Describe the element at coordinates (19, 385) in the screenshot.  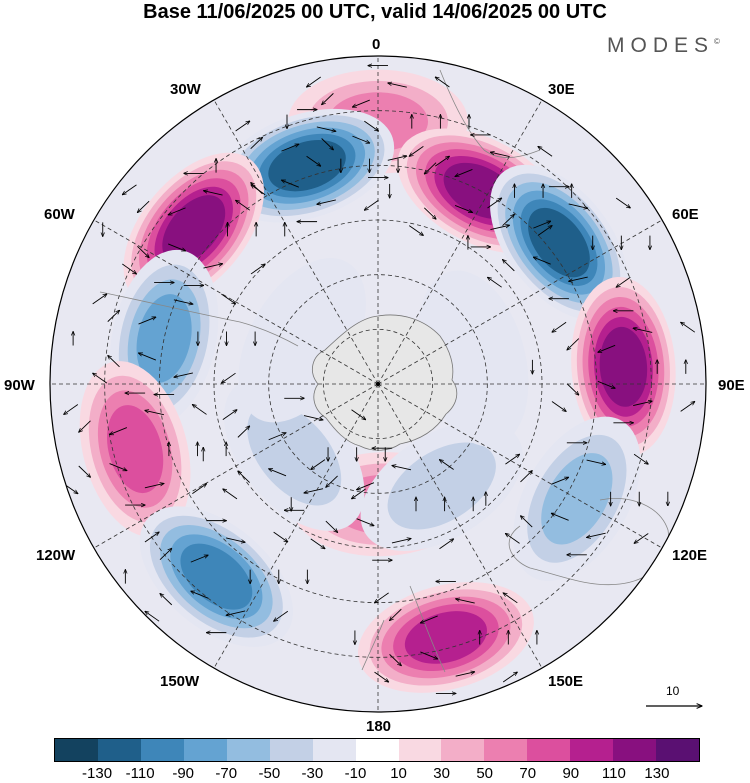
I see `lon-label-90w: 90W` at that location.